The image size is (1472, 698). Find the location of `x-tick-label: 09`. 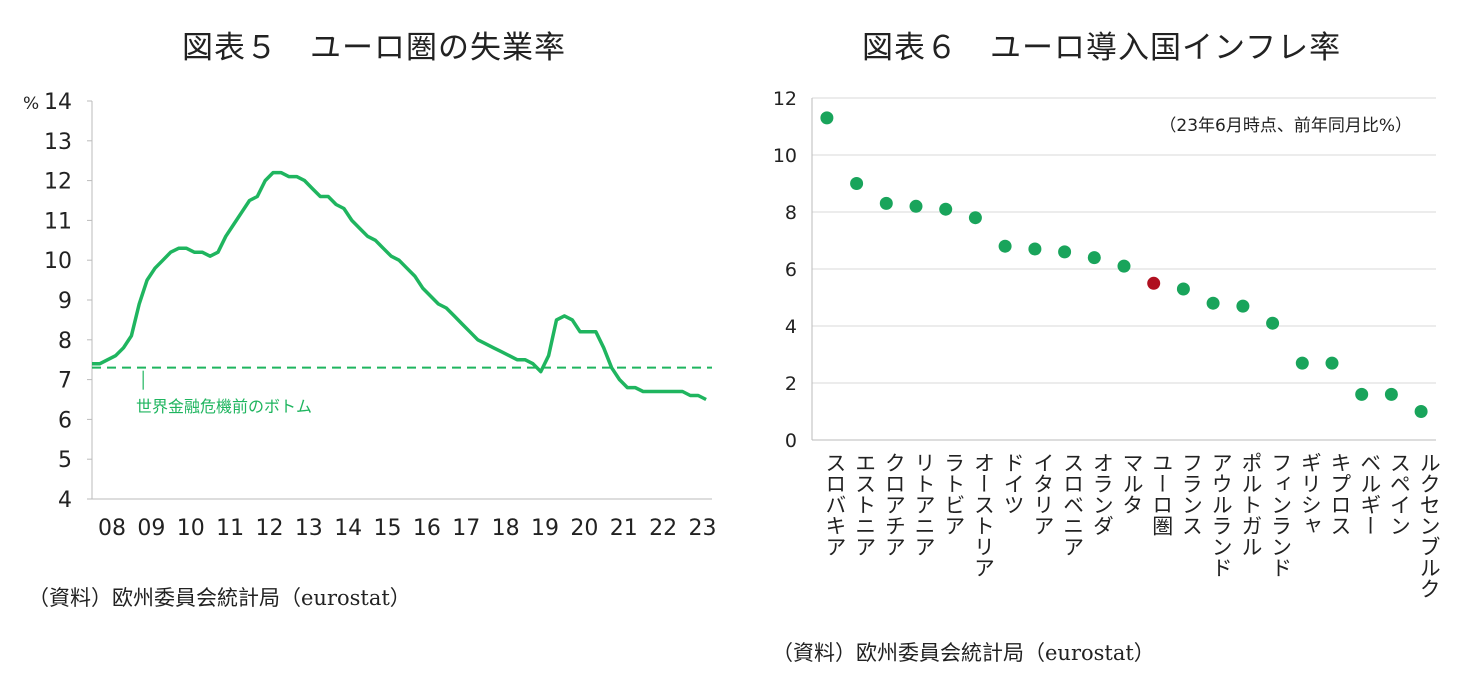

x-tick-label: 09 is located at coordinates (151, 528).